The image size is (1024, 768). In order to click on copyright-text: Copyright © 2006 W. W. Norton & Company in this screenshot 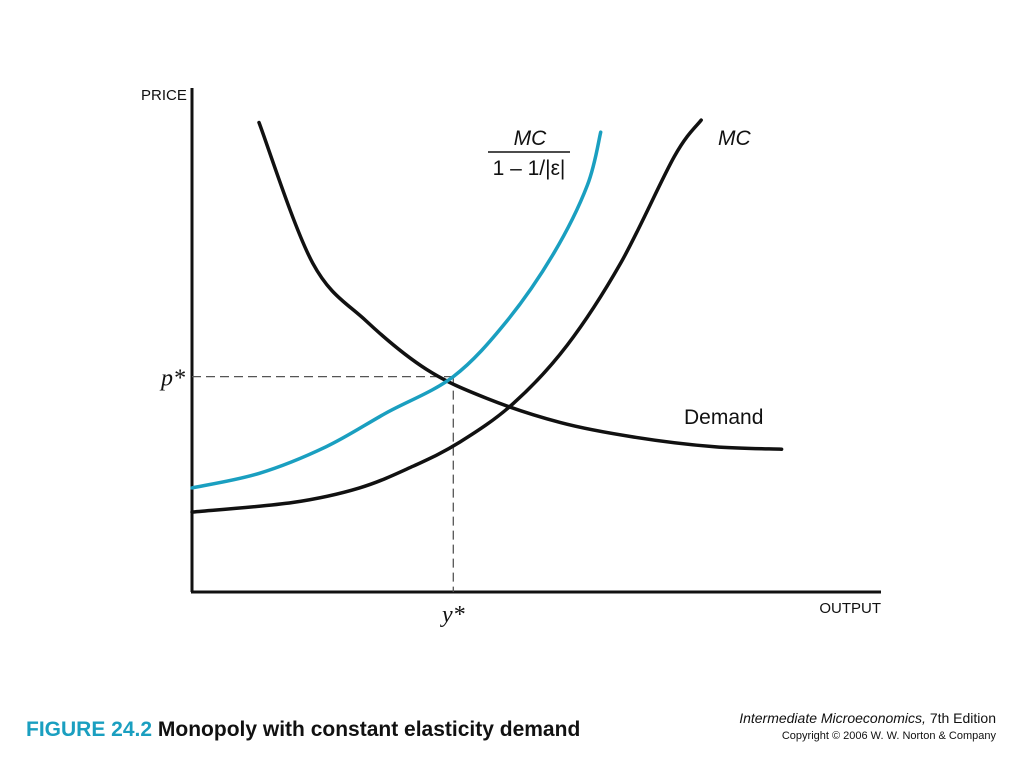, I will do `click(888, 736)`.